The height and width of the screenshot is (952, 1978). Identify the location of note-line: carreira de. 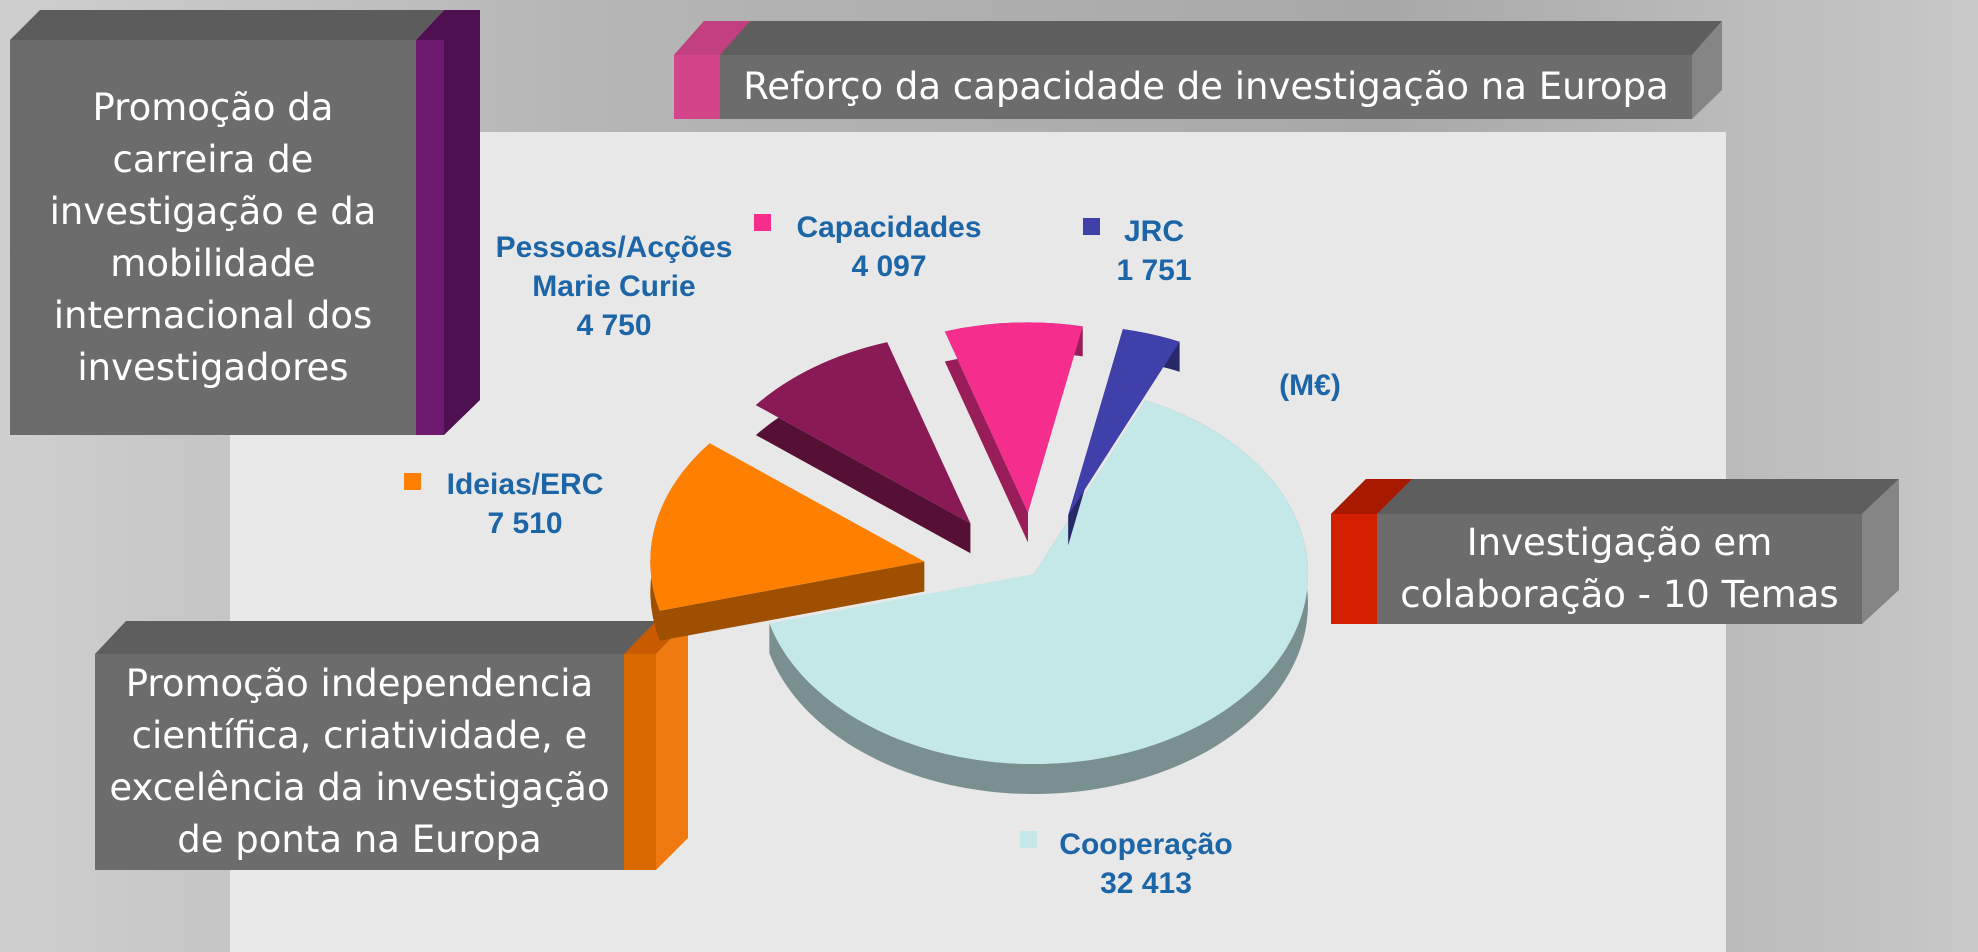
(213, 159).